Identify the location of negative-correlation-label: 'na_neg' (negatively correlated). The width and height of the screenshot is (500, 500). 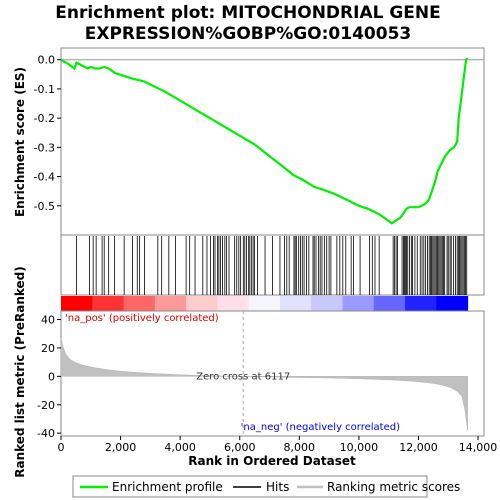
(320, 427).